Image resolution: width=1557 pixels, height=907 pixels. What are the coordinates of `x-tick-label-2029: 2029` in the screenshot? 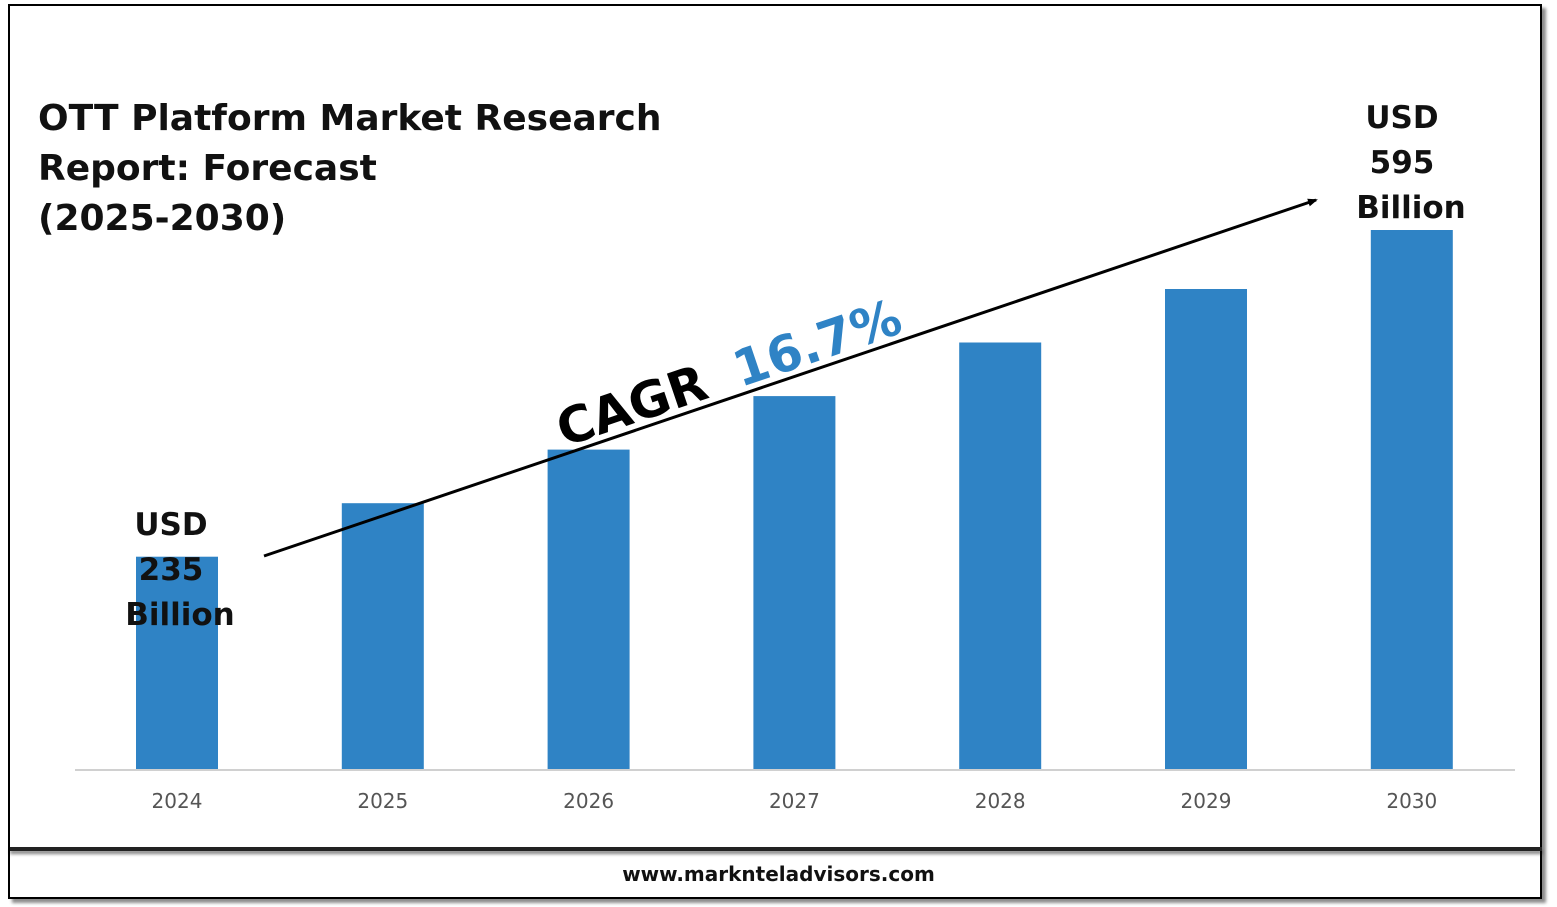 It's located at (1206, 801).